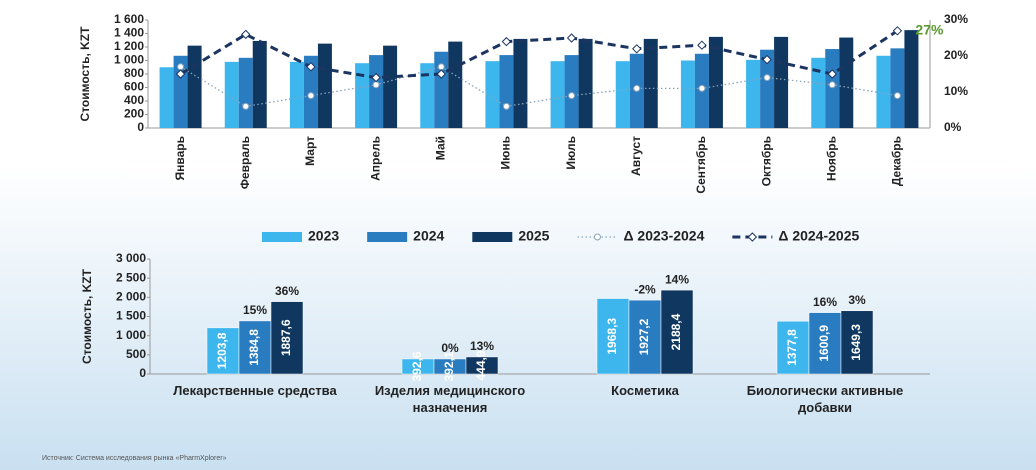 The height and width of the screenshot is (470, 1036). Describe the element at coordinates (449, 366) in the screenshot. I see `value-label: 392,1` at that location.